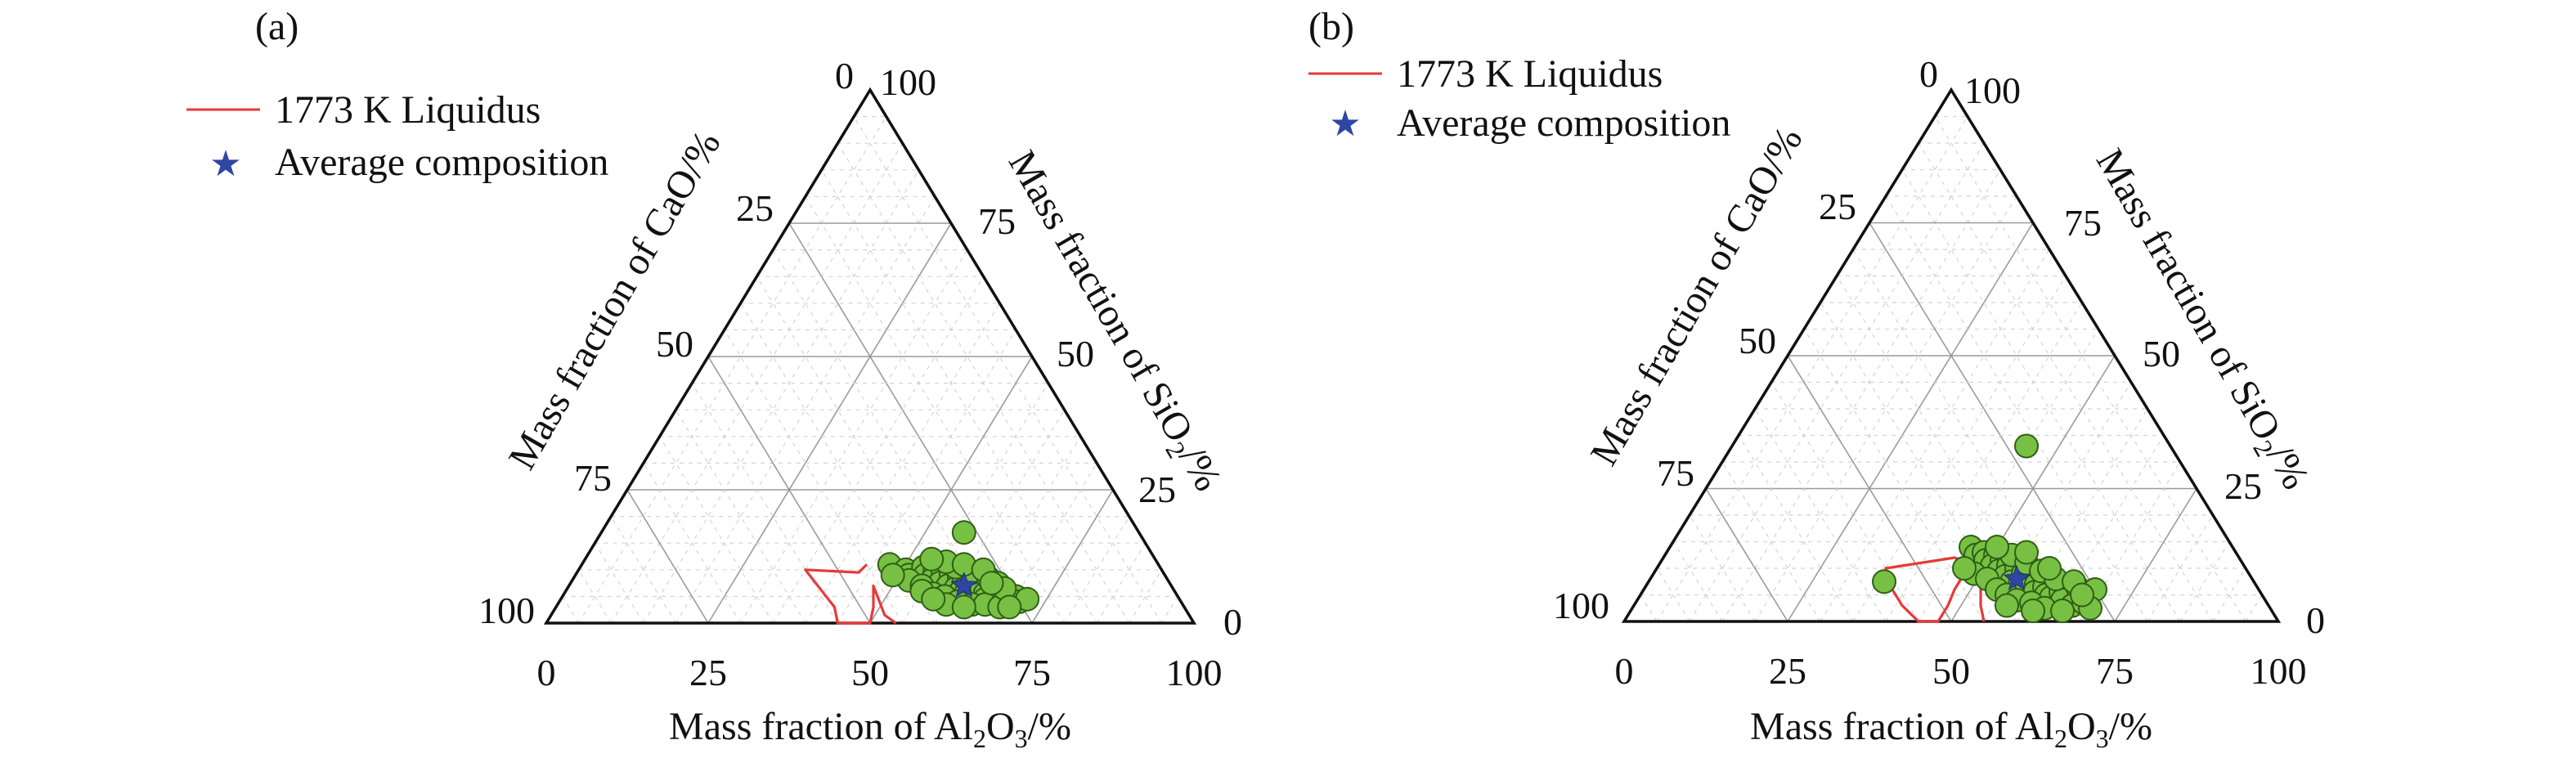 This screenshot has width=2576, height=767. Describe the element at coordinates (1951, 729) in the screenshot. I see `x-axis-title-al2o3: Mass fraction of Al2O3/%` at that location.